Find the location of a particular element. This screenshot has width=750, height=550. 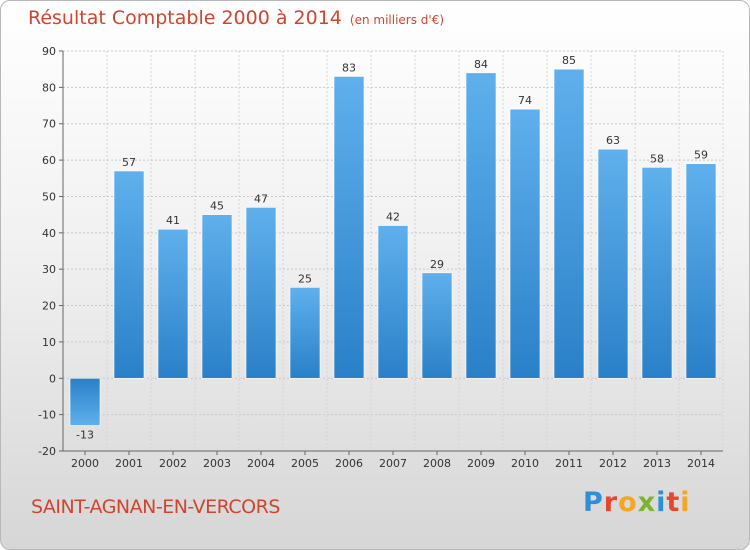

value-label: 58 is located at coordinates (657, 158).